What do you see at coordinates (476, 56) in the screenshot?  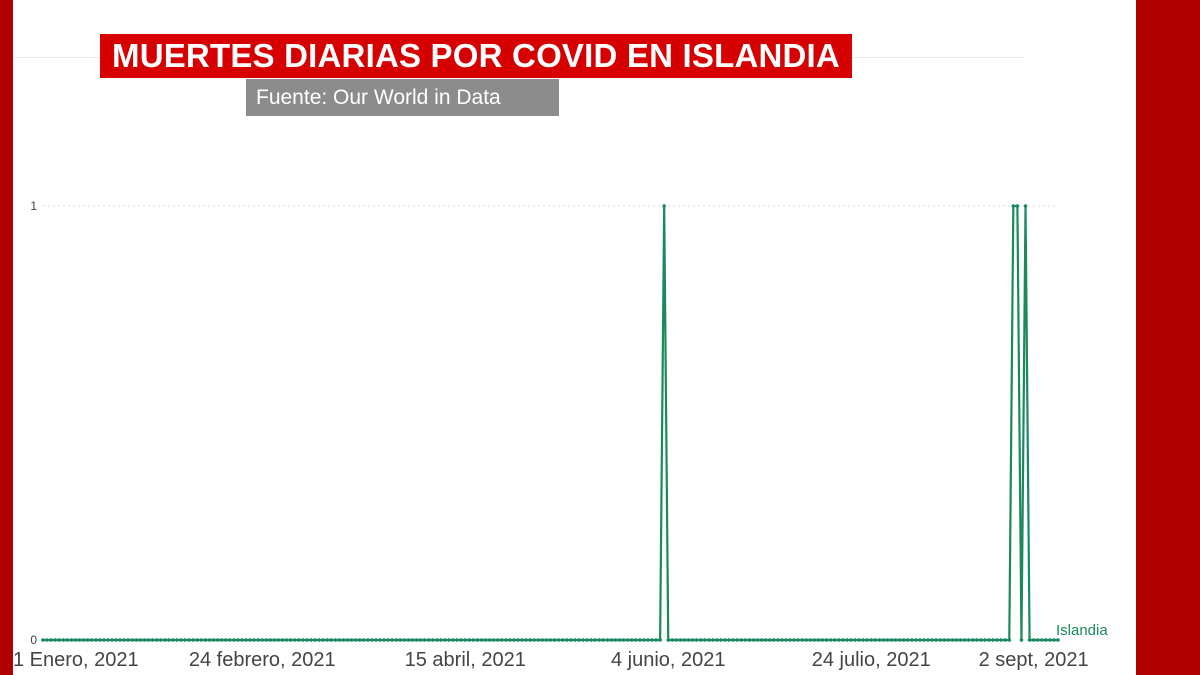 I see `chart-title: MUERTES DIARIAS POR COVID EN ISLANDIA` at bounding box center [476, 56].